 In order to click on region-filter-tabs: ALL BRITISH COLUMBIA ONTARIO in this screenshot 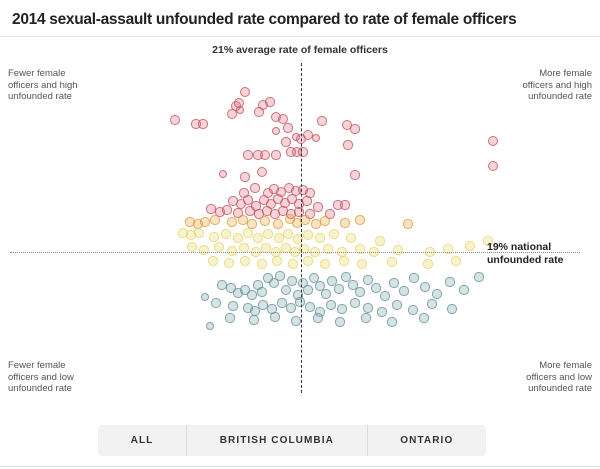, I will do `click(292, 440)`.